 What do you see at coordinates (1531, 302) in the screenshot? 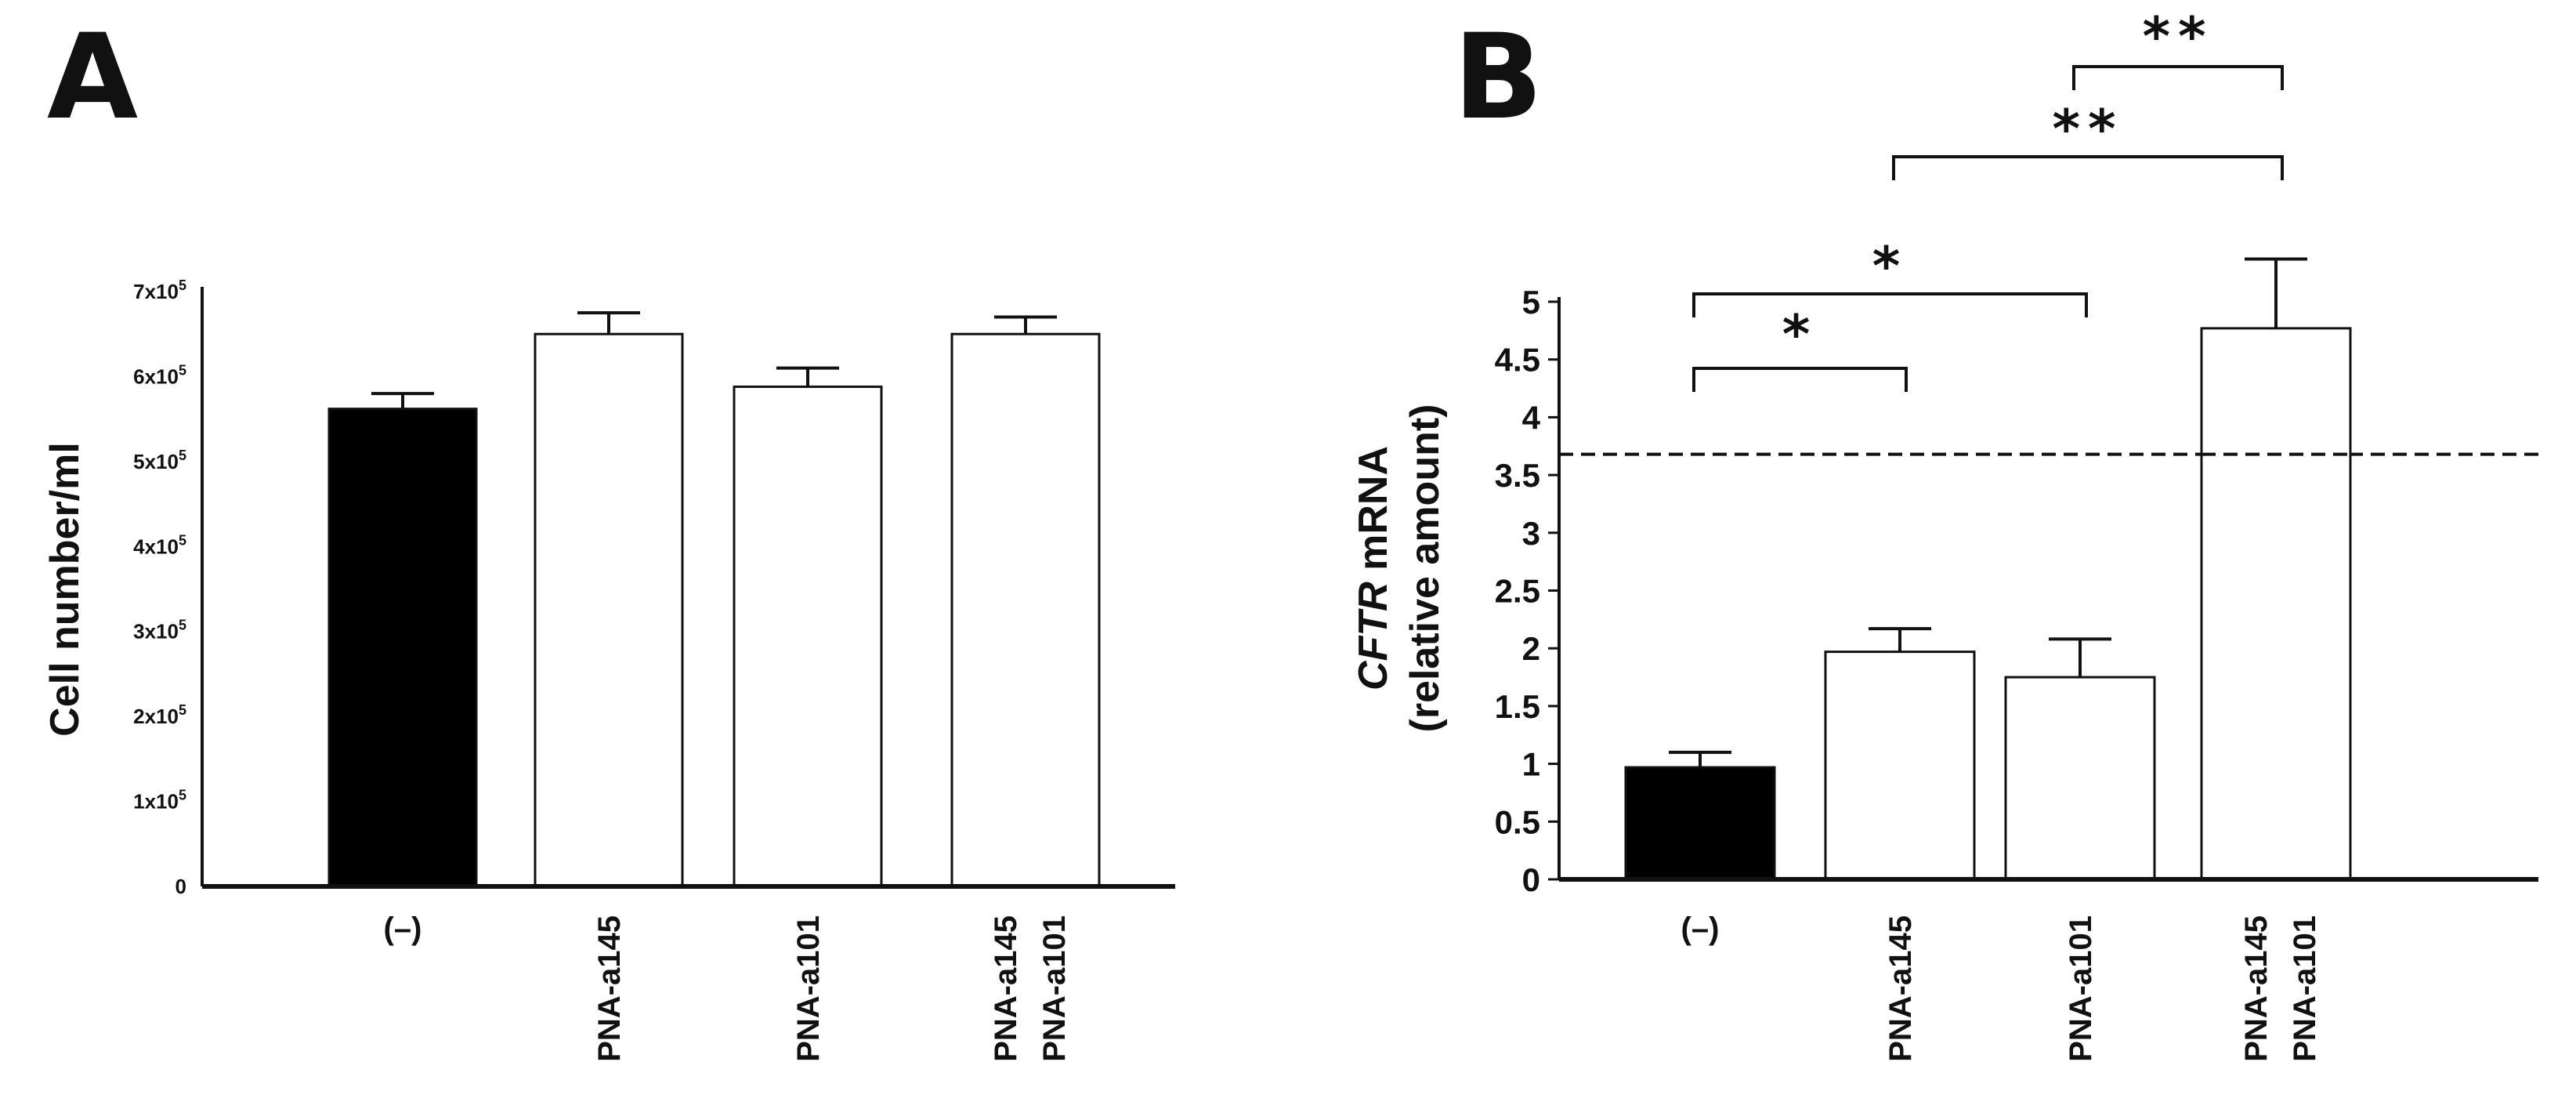
I see `y-tick-label: 5` at bounding box center [1531, 302].